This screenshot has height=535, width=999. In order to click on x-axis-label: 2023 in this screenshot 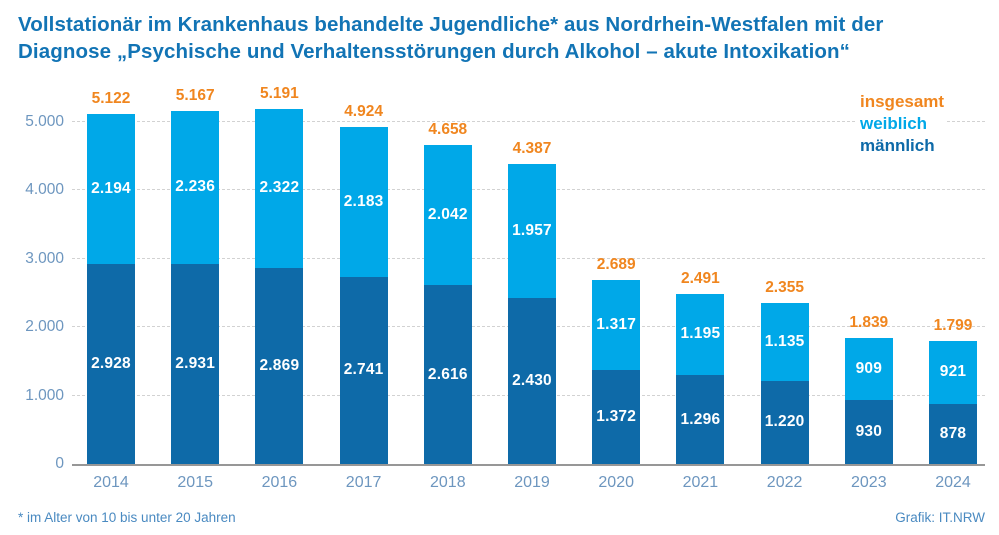, I will do `click(869, 482)`.